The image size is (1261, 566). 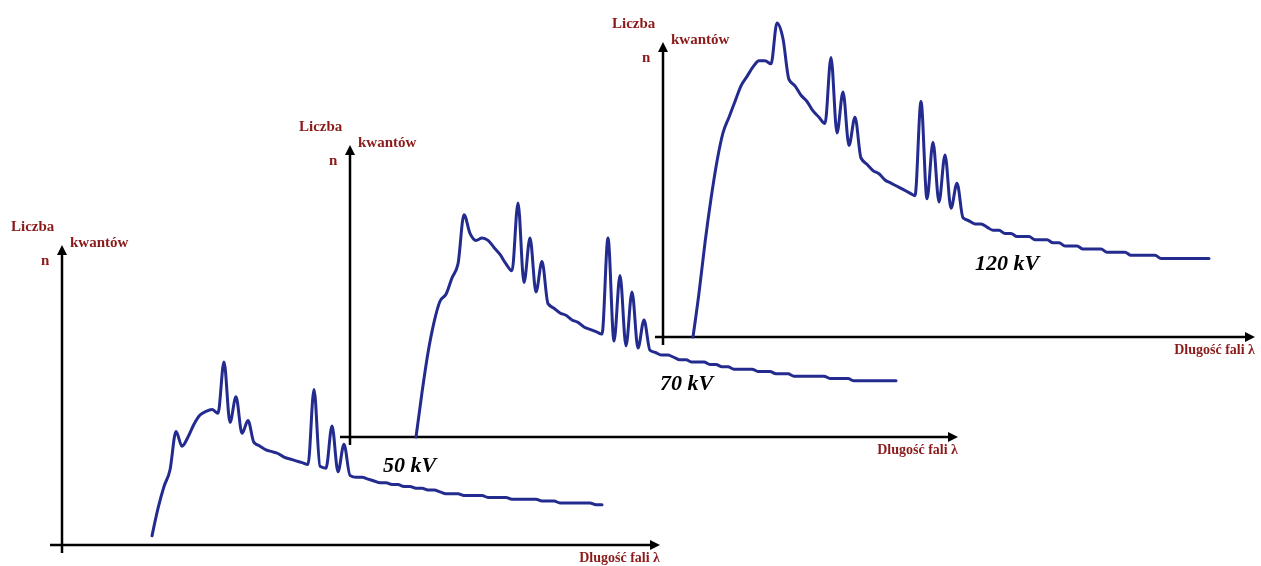 What do you see at coordinates (688, 382) in the screenshot?
I see `series-label: 70 kV` at bounding box center [688, 382].